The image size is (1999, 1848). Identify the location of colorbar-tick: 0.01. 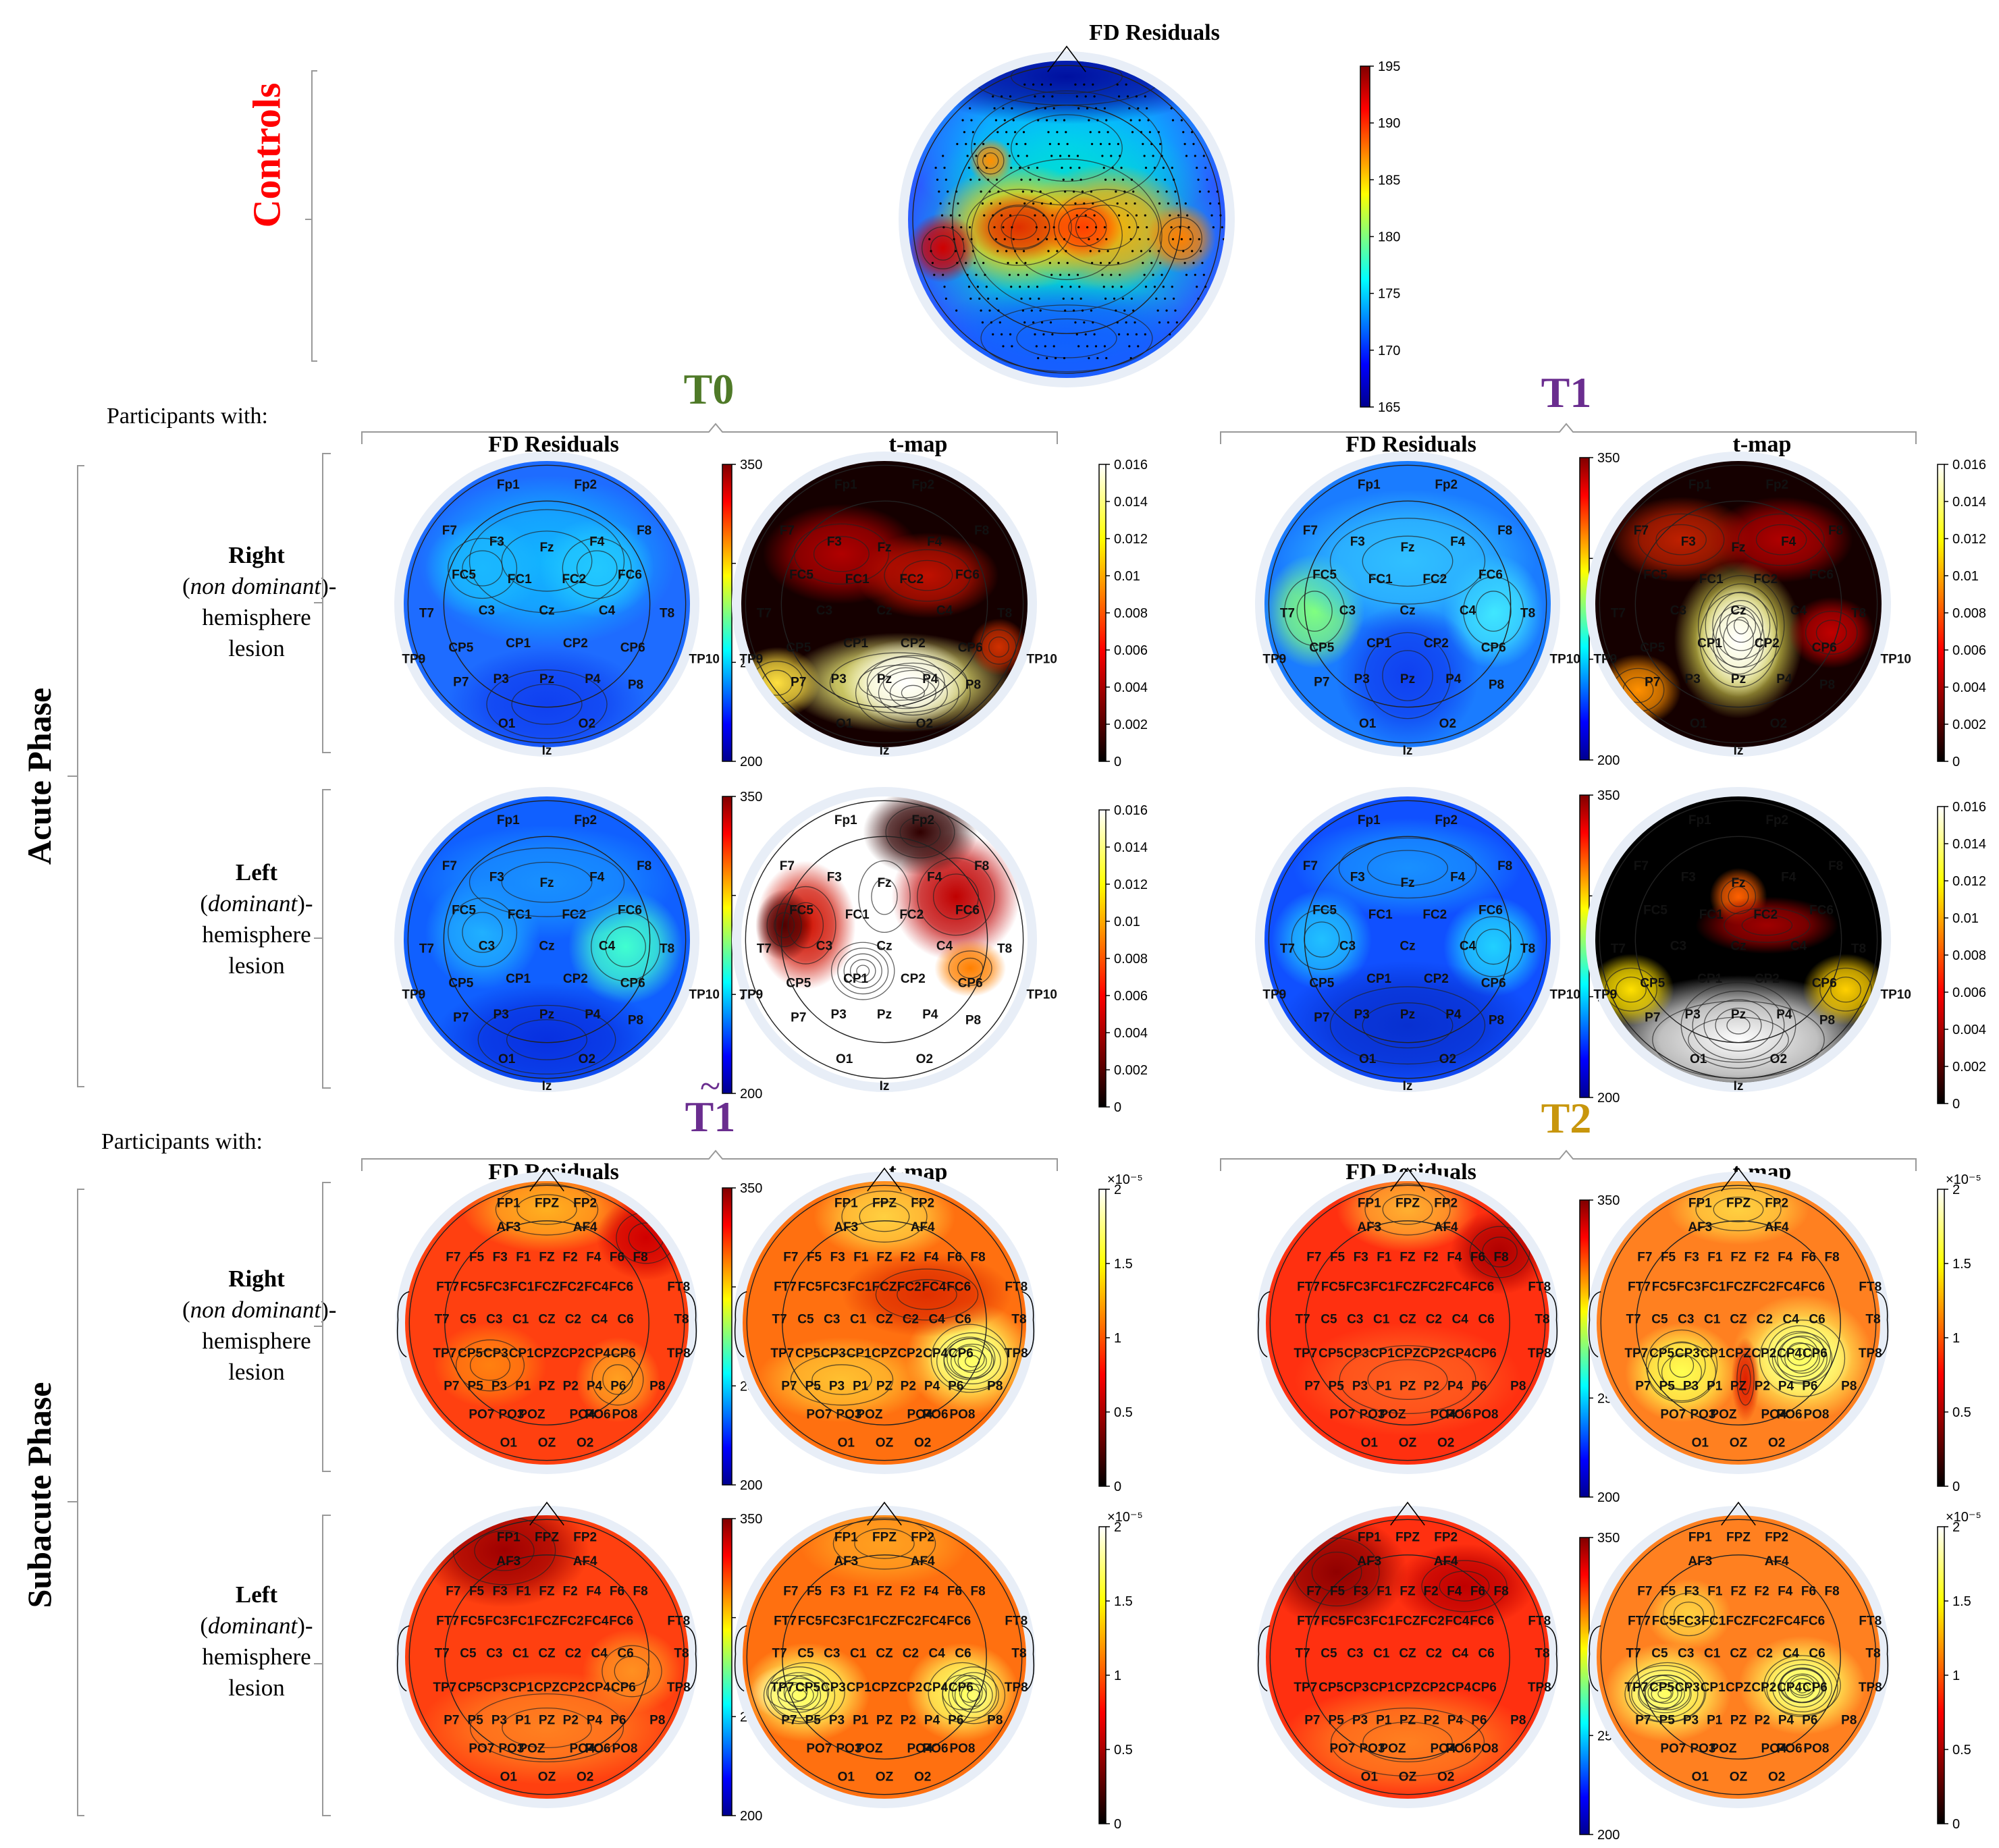
(1965, 576).